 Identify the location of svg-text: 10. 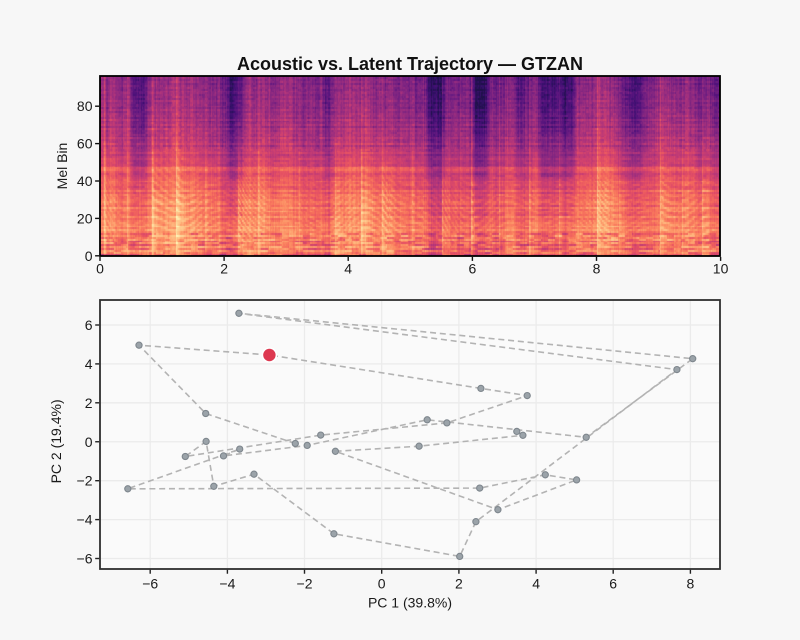
(721, 269).